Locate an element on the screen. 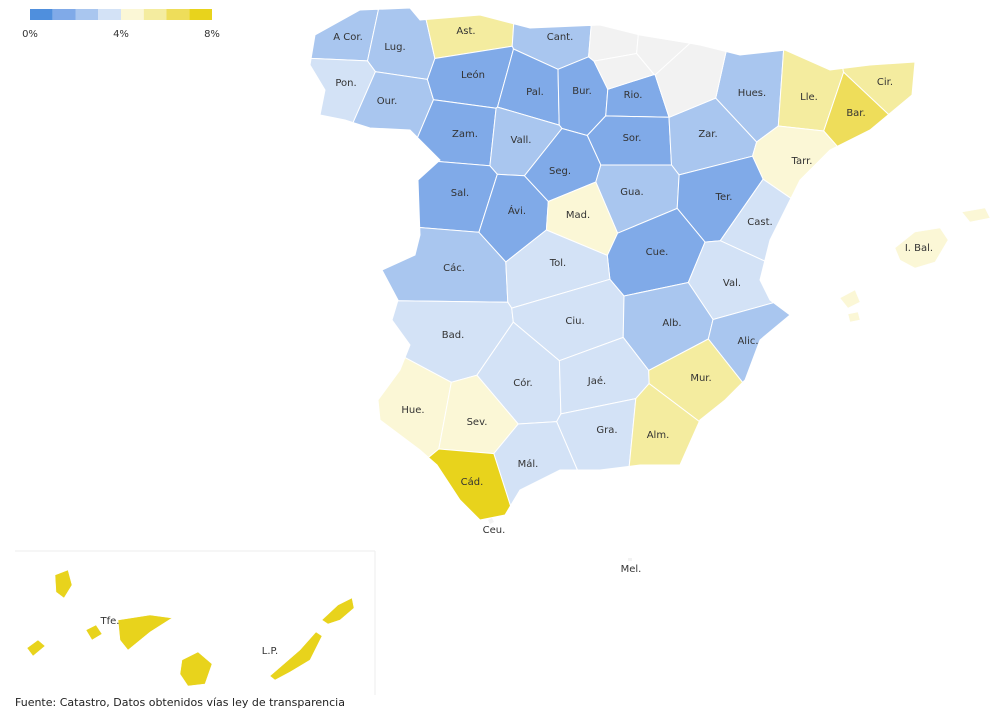 Image resolution: width=1000 pixels, height=717 pixels. province-label: Ciu. is located at coordinates (574, 321).